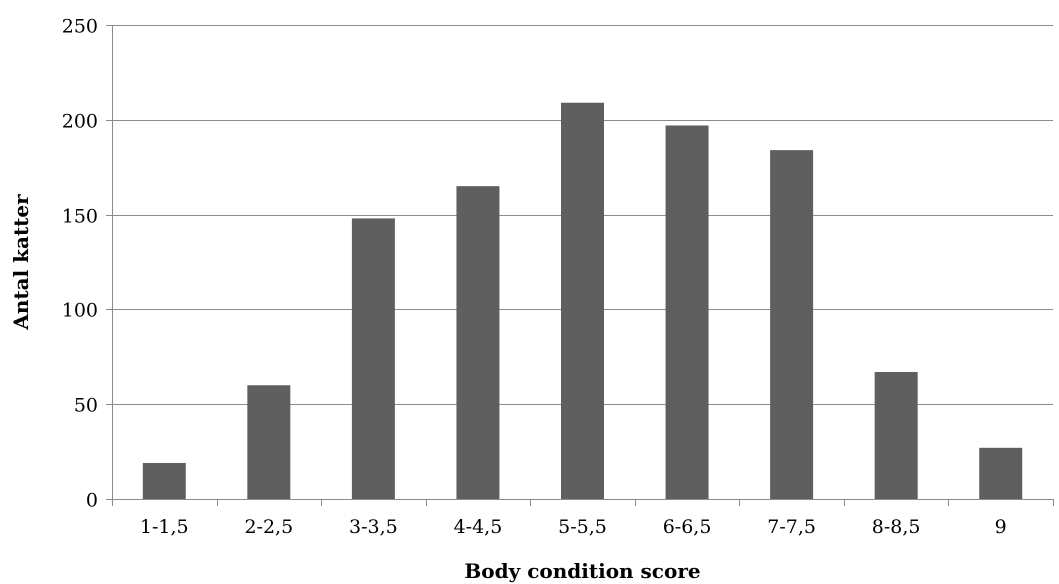  Describe the element at coordinates (792, 325) in the screenshot. I see `bar-7-7,5` at that location.